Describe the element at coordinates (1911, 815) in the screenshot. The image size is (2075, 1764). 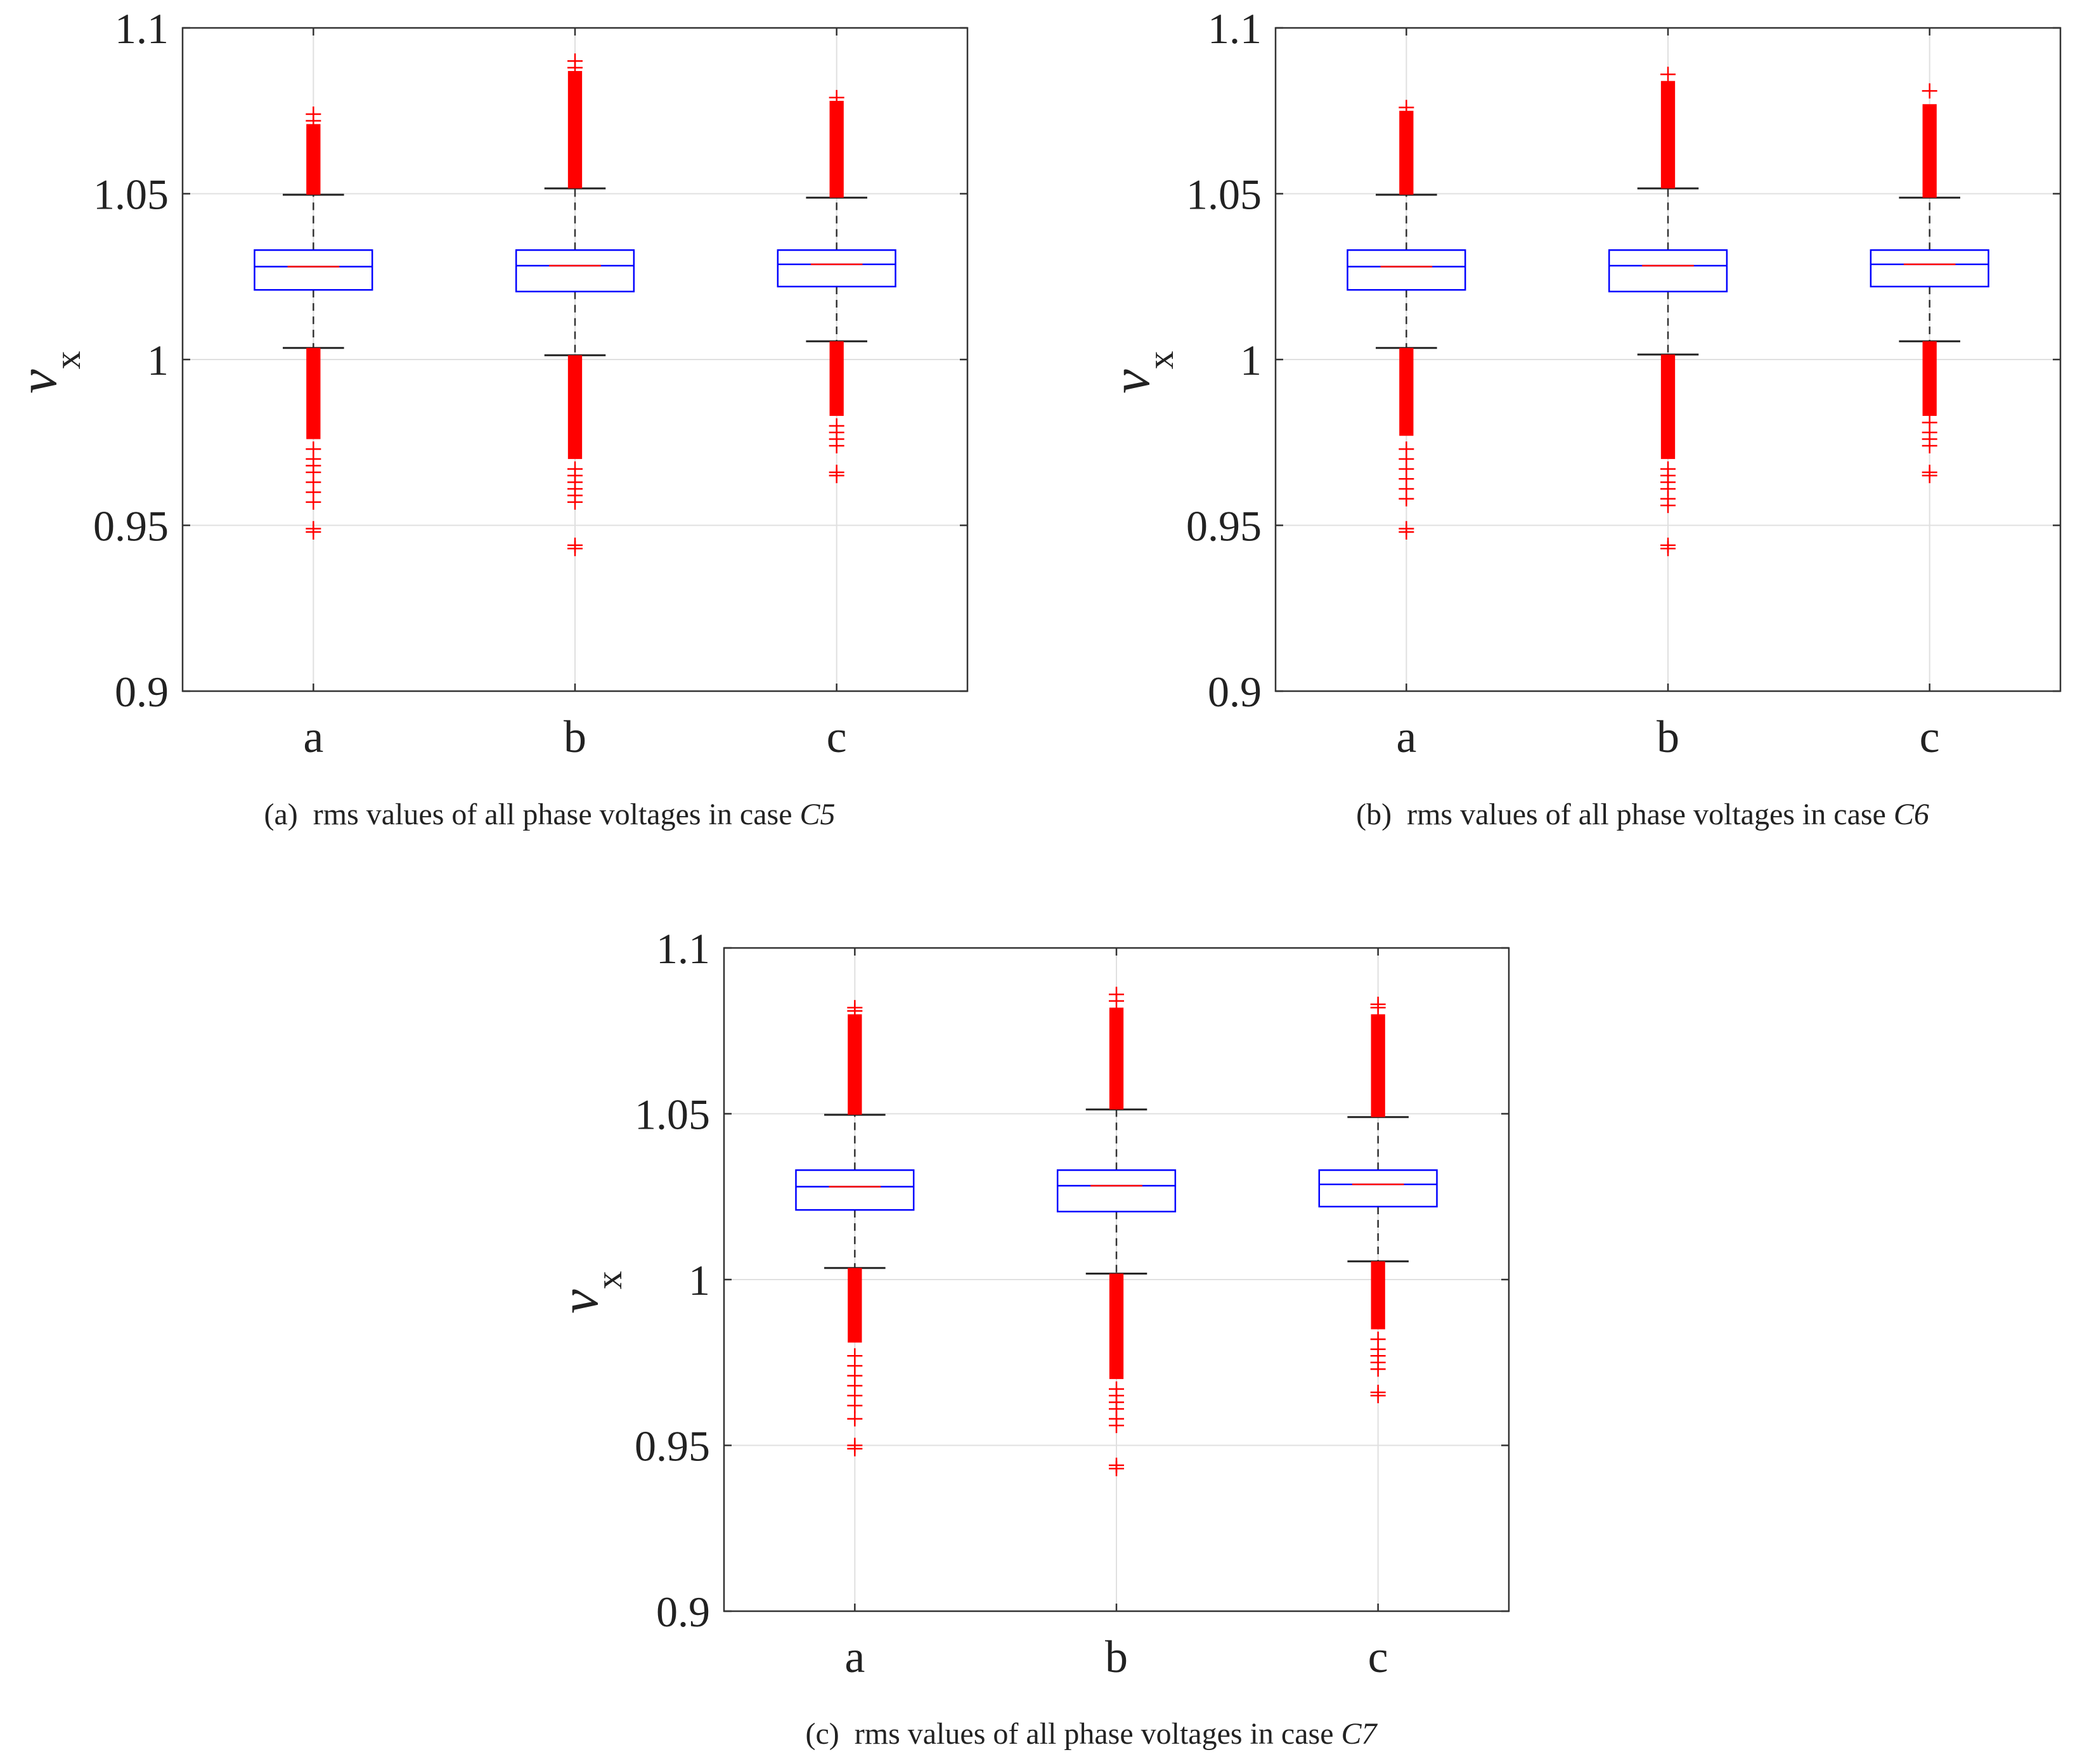
I see `caption-case-id: C6` at that location.